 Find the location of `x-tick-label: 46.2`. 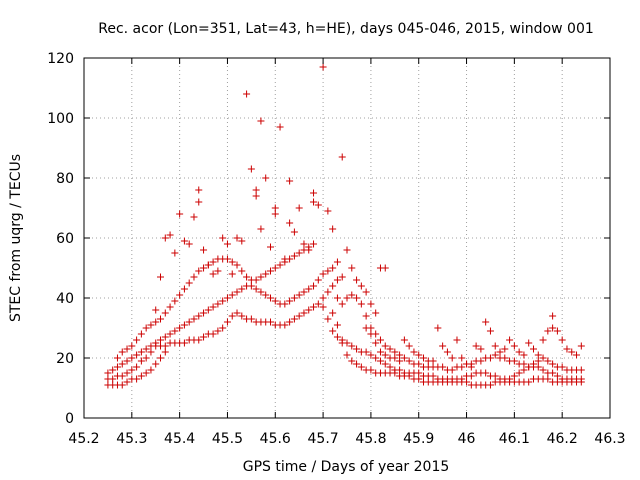

x-tick-label: 46.2 is located at coordinates (562, 439).